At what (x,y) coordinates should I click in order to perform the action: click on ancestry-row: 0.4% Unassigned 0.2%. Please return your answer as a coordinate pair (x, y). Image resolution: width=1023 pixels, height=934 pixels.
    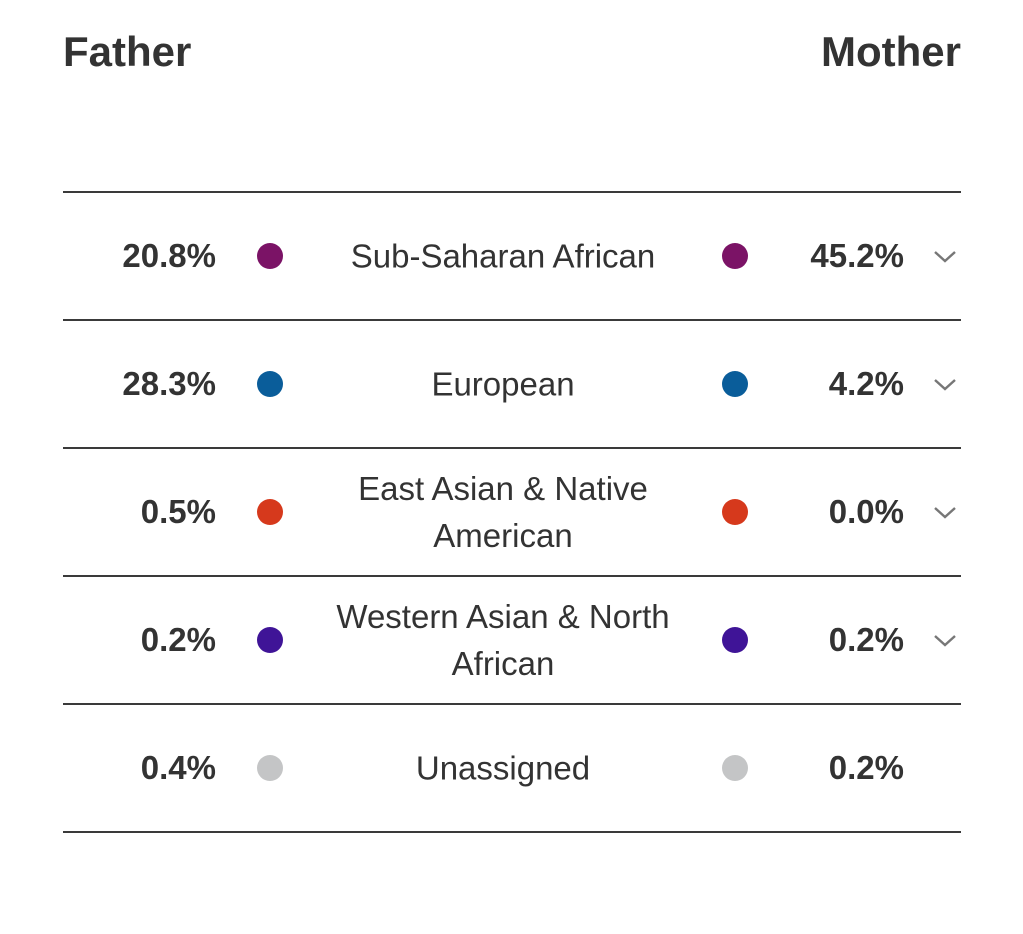
    Looking at the image, I should click on (512, 769).